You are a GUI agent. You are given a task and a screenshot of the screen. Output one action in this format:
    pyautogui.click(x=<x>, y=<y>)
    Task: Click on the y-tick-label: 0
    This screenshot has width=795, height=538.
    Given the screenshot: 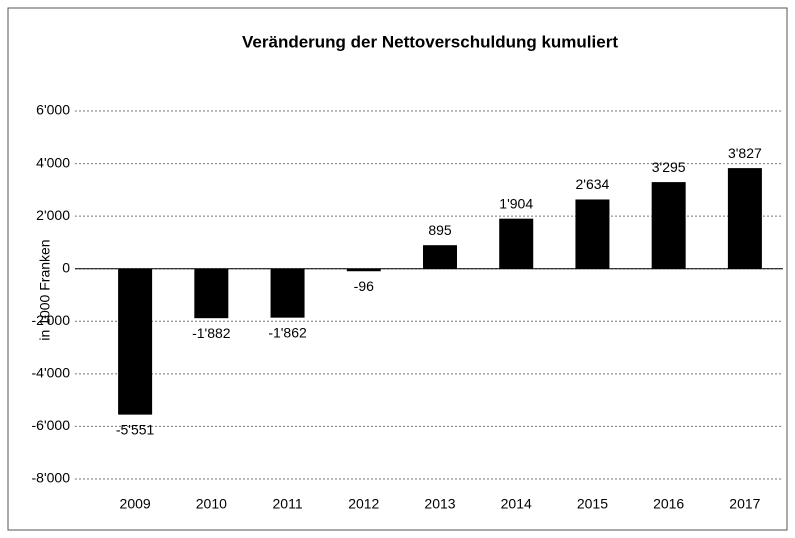 What is the action you would take?
    pyautogui.click(x=66, y=267)
    